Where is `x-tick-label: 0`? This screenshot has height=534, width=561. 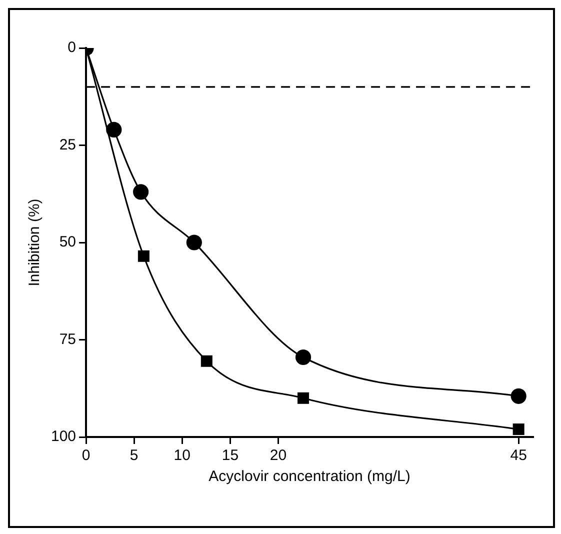
x-tick-label: 0 is located at coordinates (86, 455).